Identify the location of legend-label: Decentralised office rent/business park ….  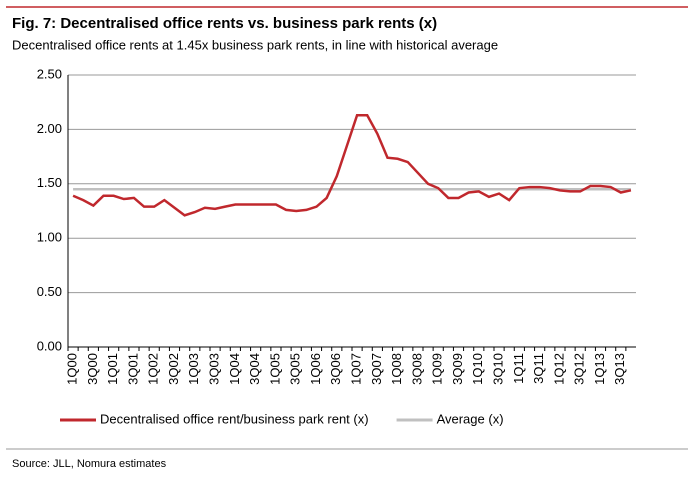
(234, 418).